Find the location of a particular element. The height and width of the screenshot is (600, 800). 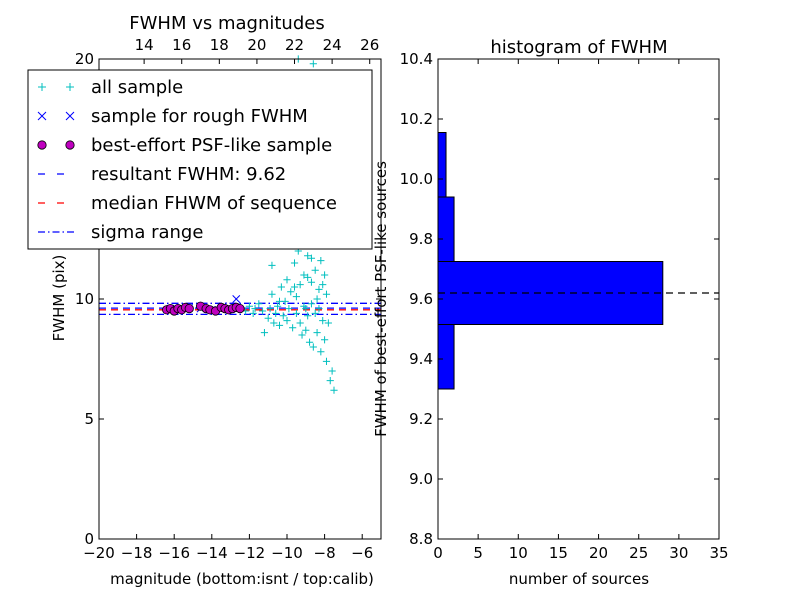

top-tick-label: 20 is located at coordinates (256, 45).